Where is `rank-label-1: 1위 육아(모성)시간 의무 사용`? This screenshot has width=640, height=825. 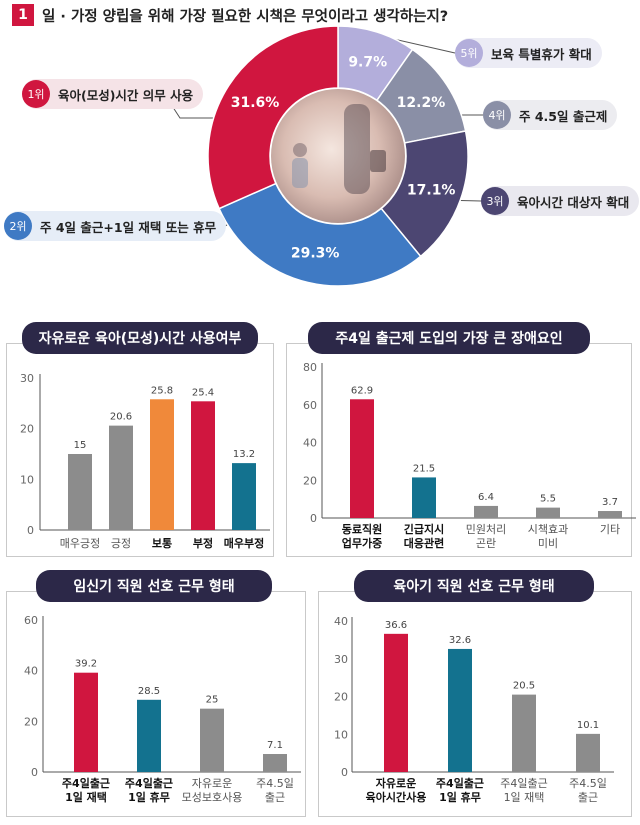 rank-label-1: 1위 육아(모성)시간 의무 사용 is located at coordinates (113, 94).